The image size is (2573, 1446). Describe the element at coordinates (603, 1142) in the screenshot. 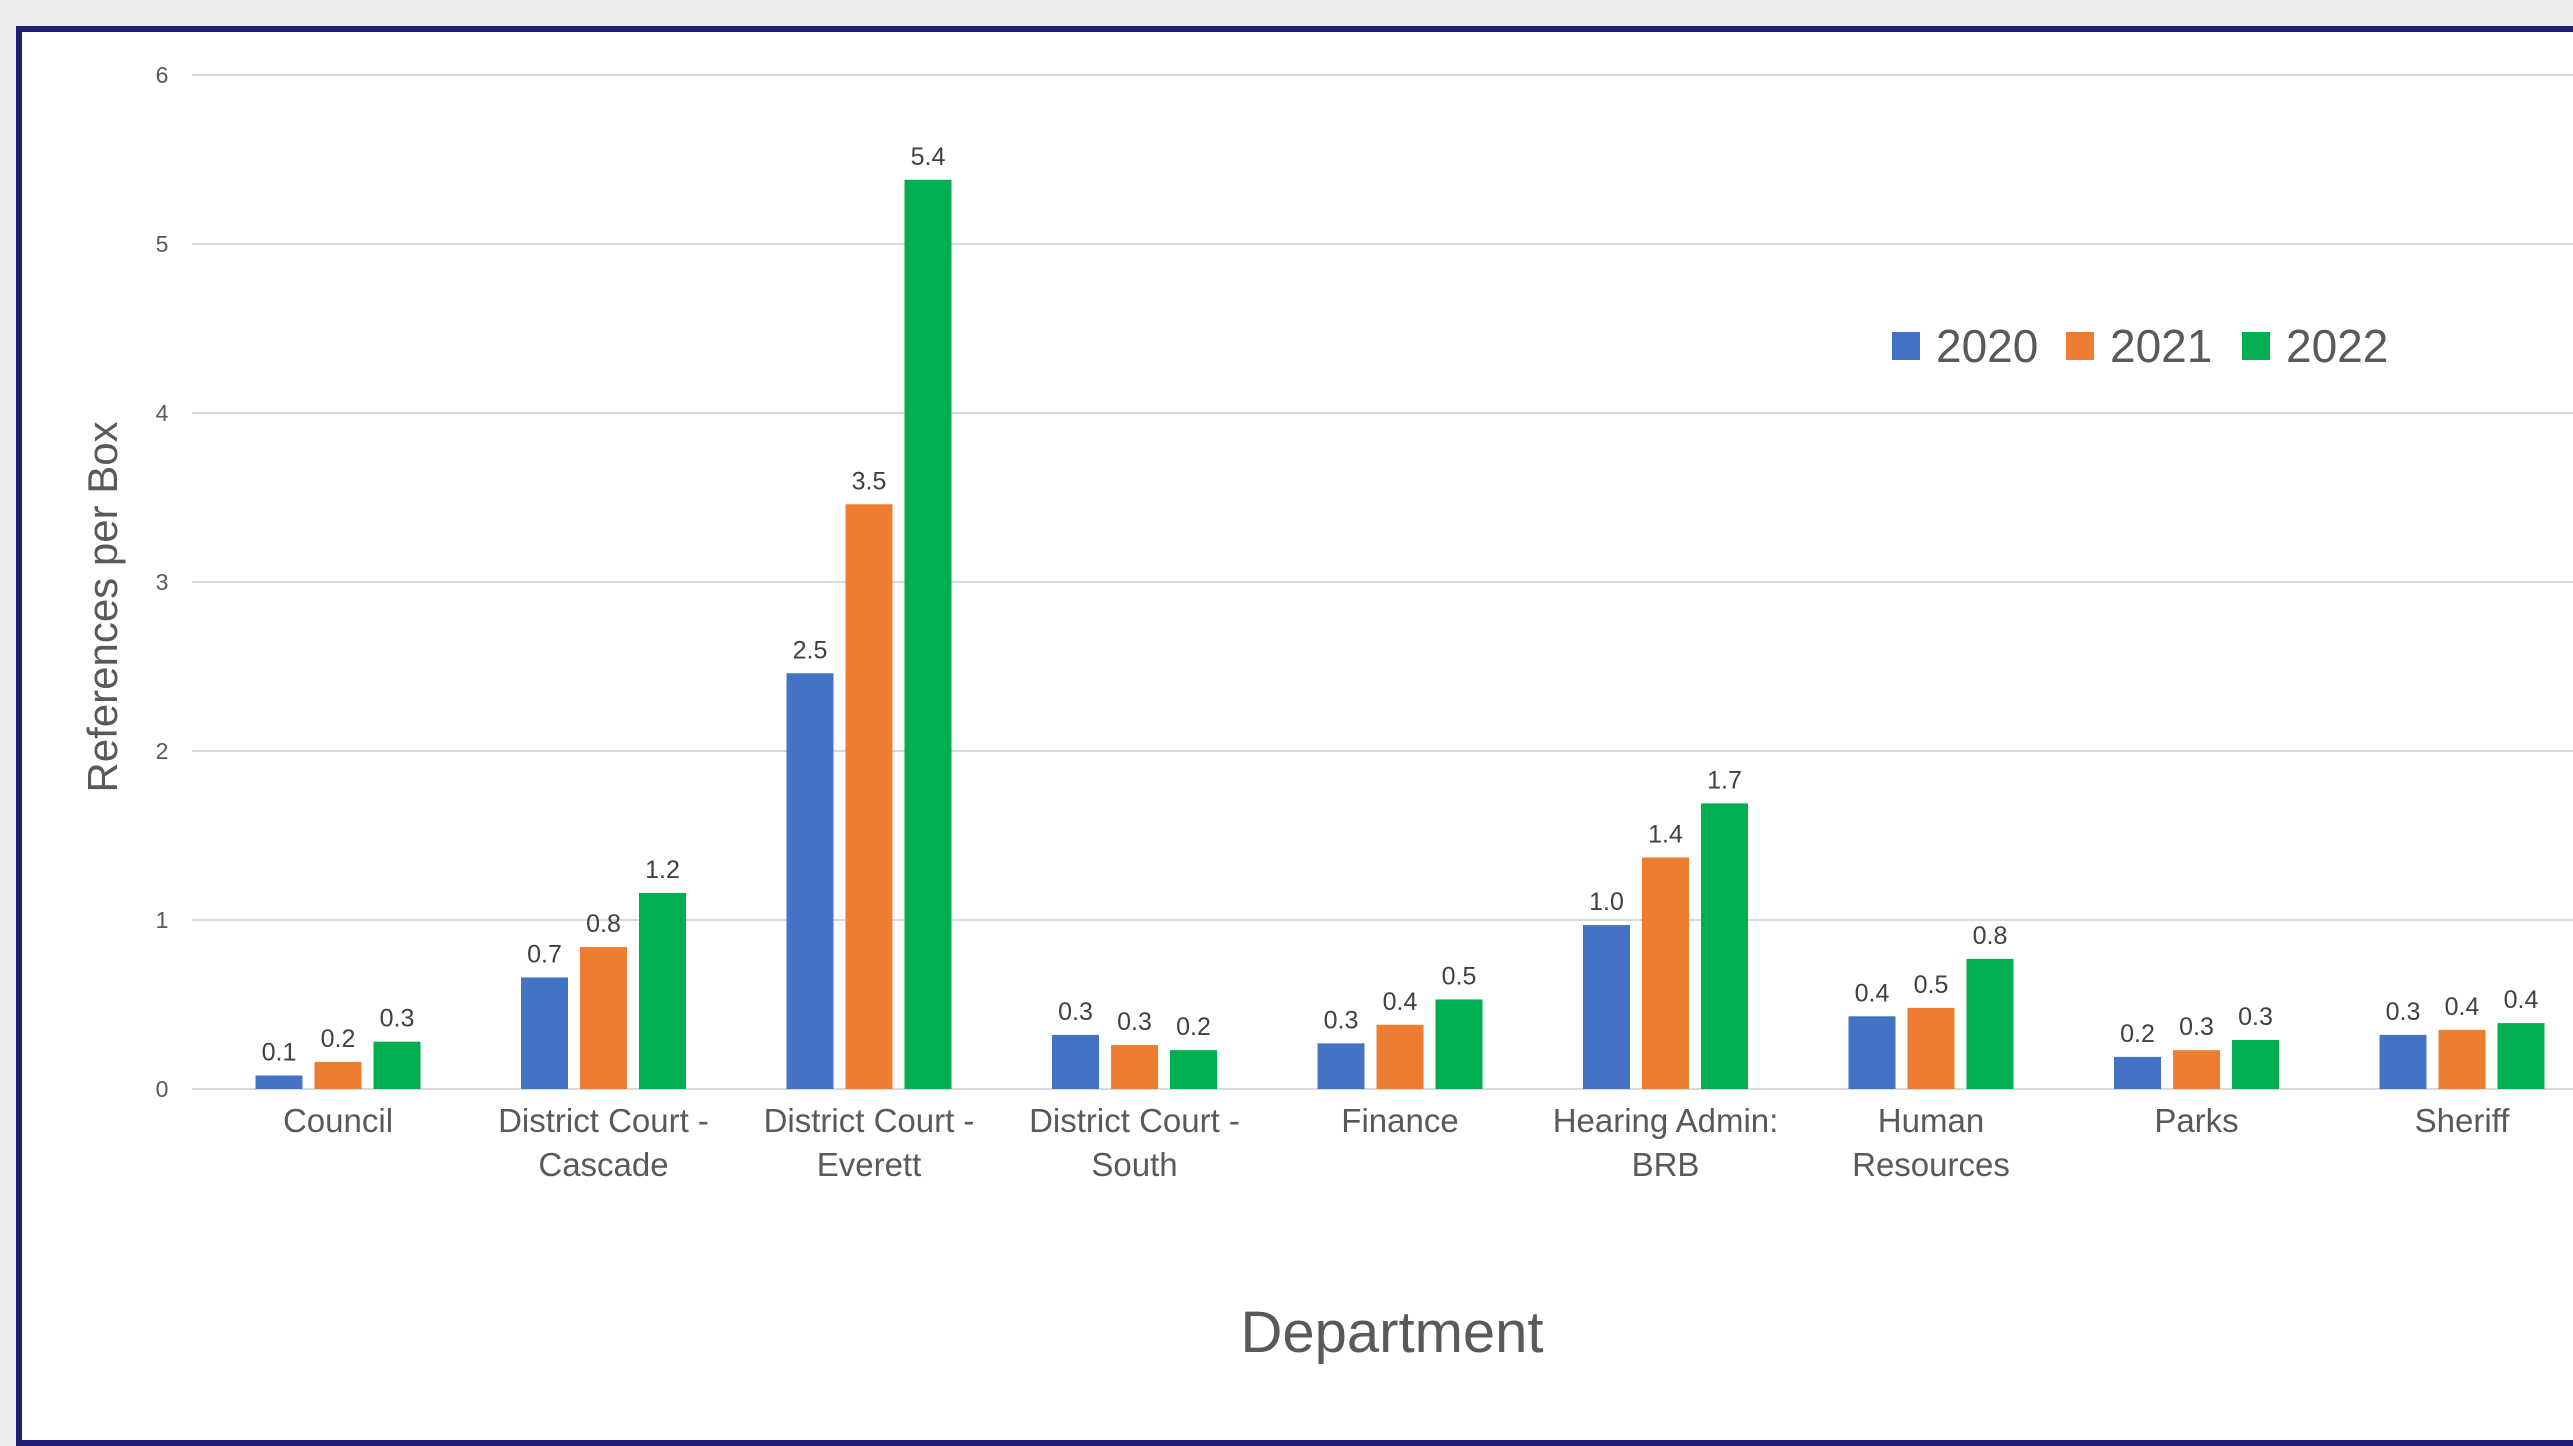

I see `x-category-label: District Court - Cascade` at that location.